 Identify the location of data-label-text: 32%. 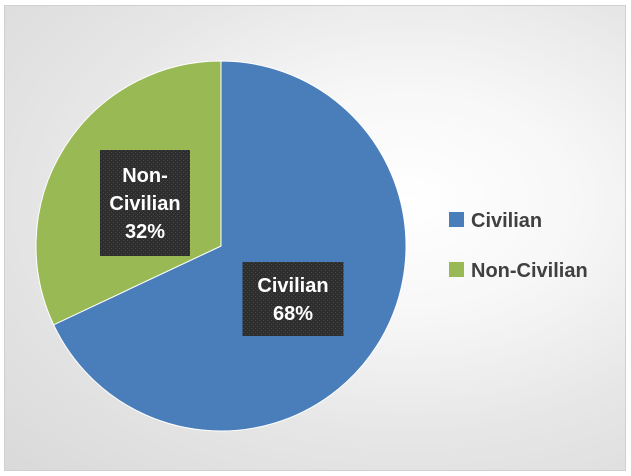
(145, 232).